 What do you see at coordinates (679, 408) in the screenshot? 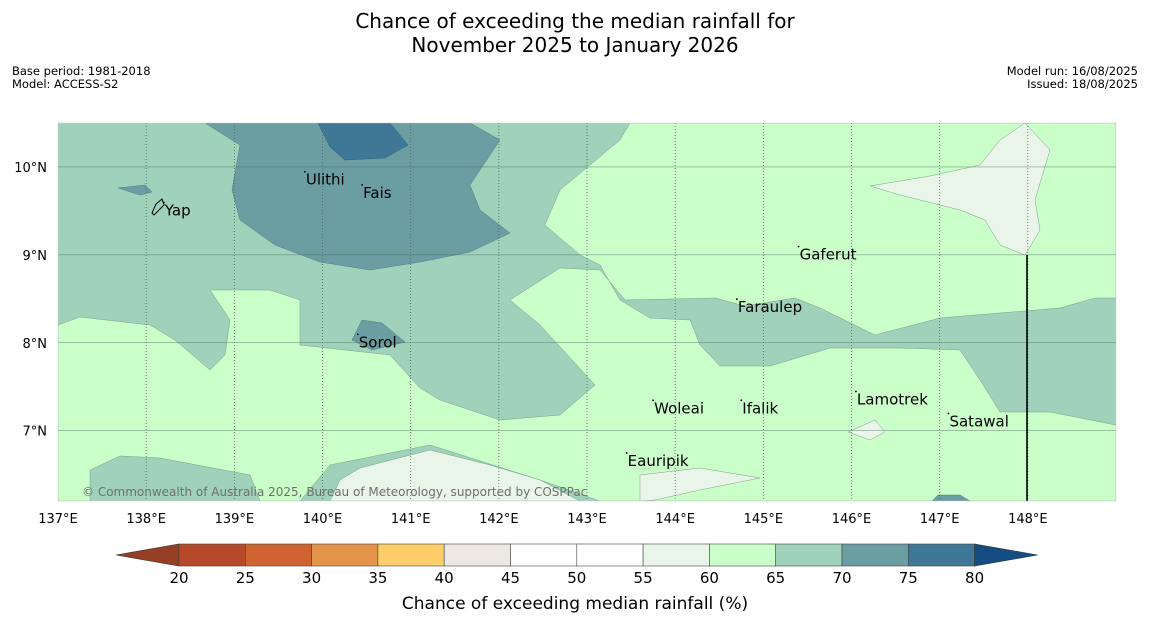
I see `place-label: Woleai` at bounding box center [679, 408].